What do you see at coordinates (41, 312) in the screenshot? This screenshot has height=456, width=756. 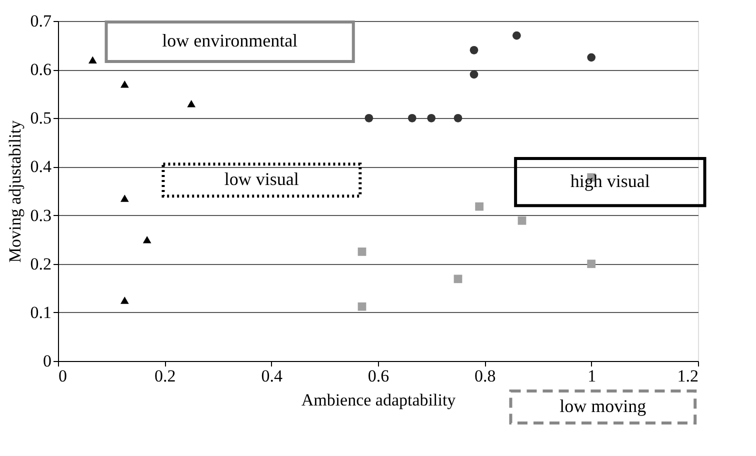 I see `y-tick-label: 0.1` at bounding box center [41, 312].